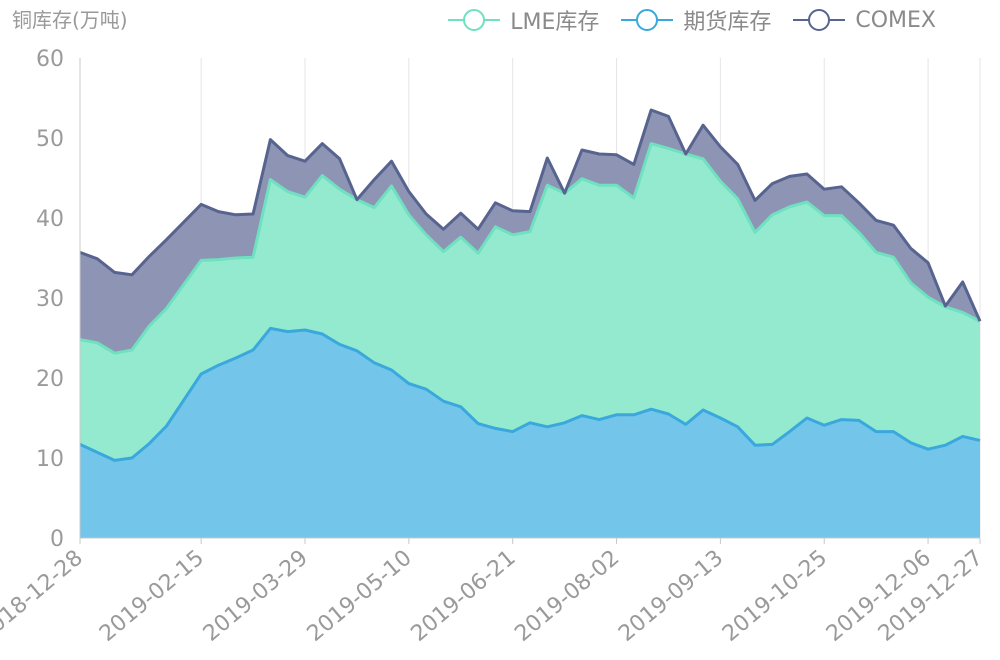 The width and height of the screenshot is (1000, 660). Describe the element at coordinates (50, 139) in the screenshot. I see `y-tick-label-5: 50` at that location.